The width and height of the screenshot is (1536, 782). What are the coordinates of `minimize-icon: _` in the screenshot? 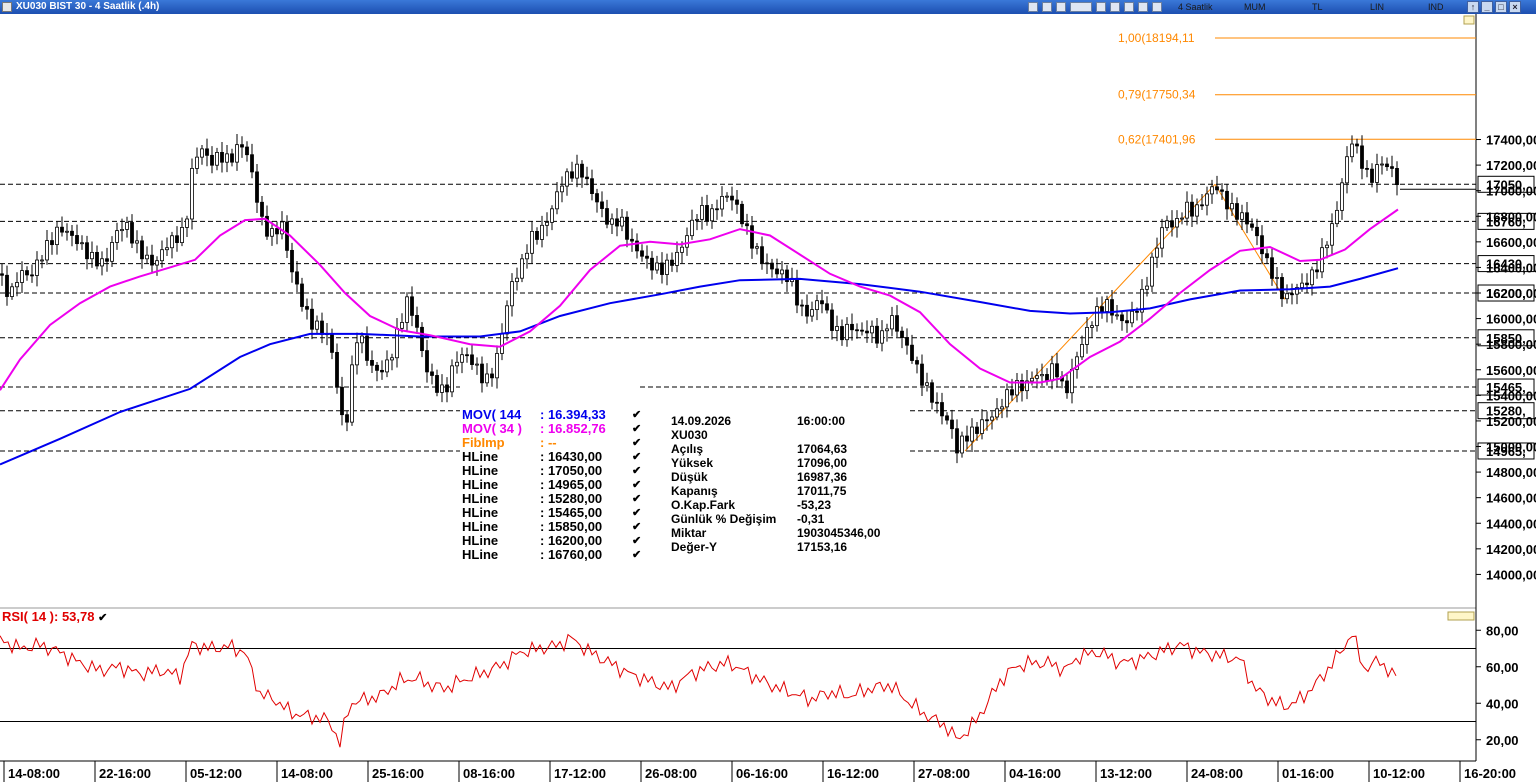 It's located at (1487, 7).